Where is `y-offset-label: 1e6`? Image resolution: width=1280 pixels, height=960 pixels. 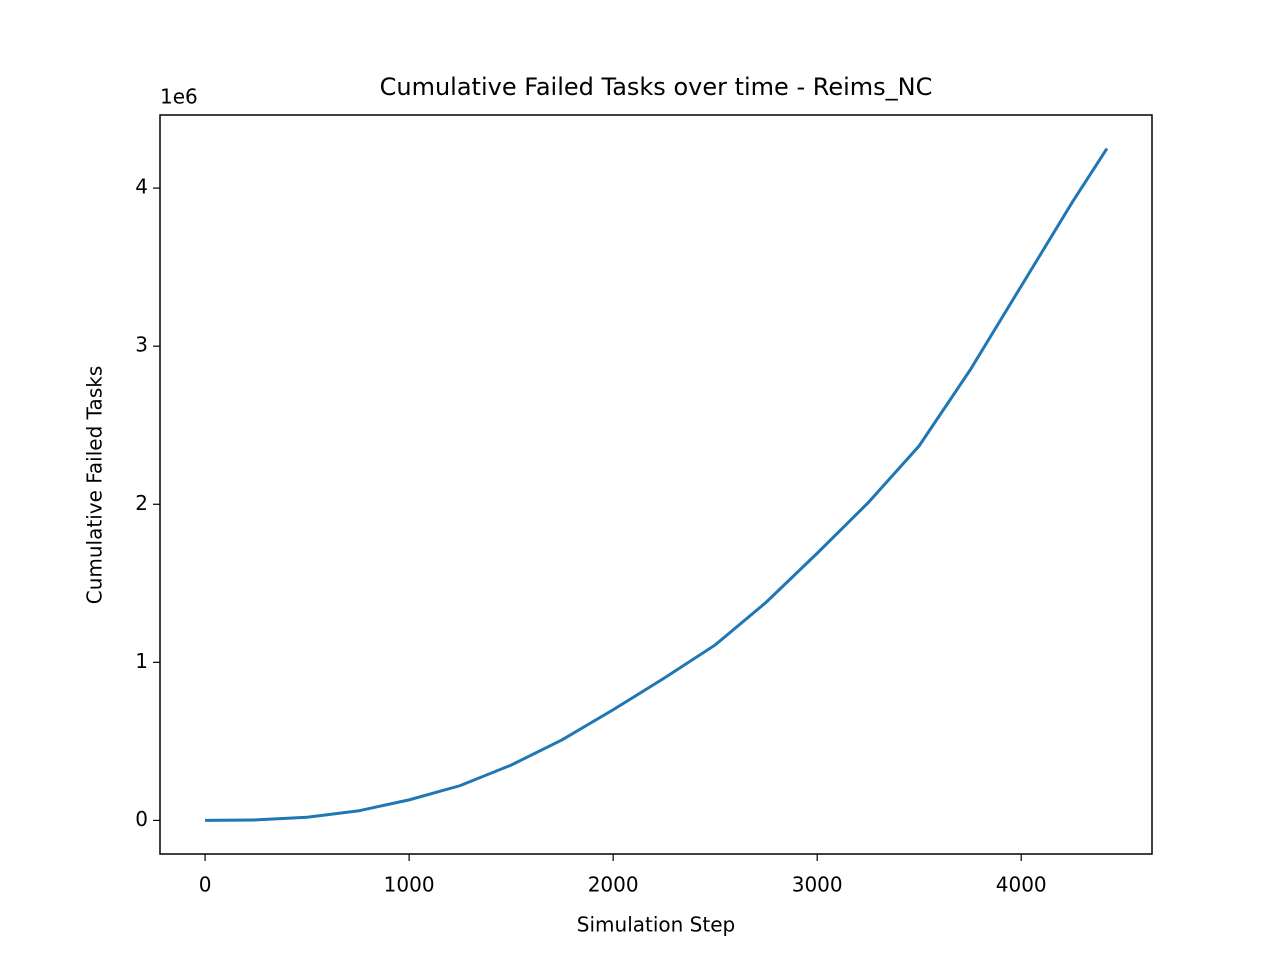 y-offset-label: 1e6 is located at coordinates (179, 97).